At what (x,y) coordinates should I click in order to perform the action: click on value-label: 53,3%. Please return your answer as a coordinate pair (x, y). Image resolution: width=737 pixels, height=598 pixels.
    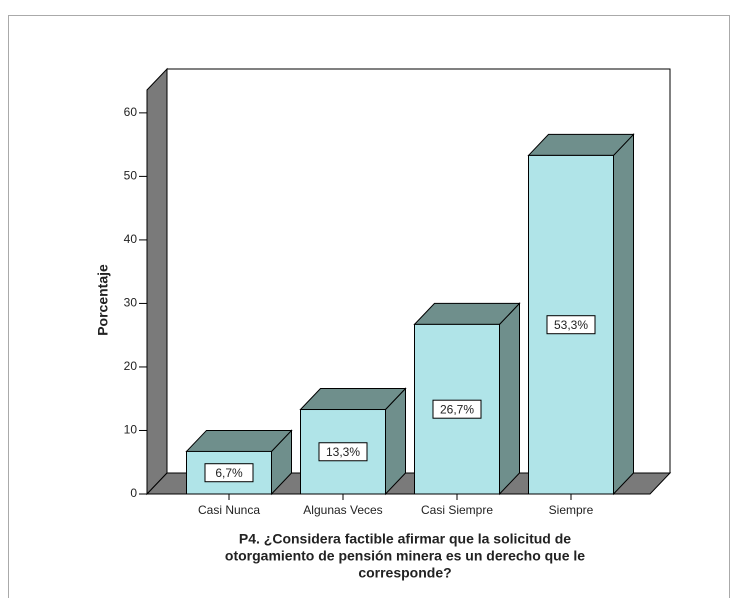
    Looking at the image, I should click on (571, 325).